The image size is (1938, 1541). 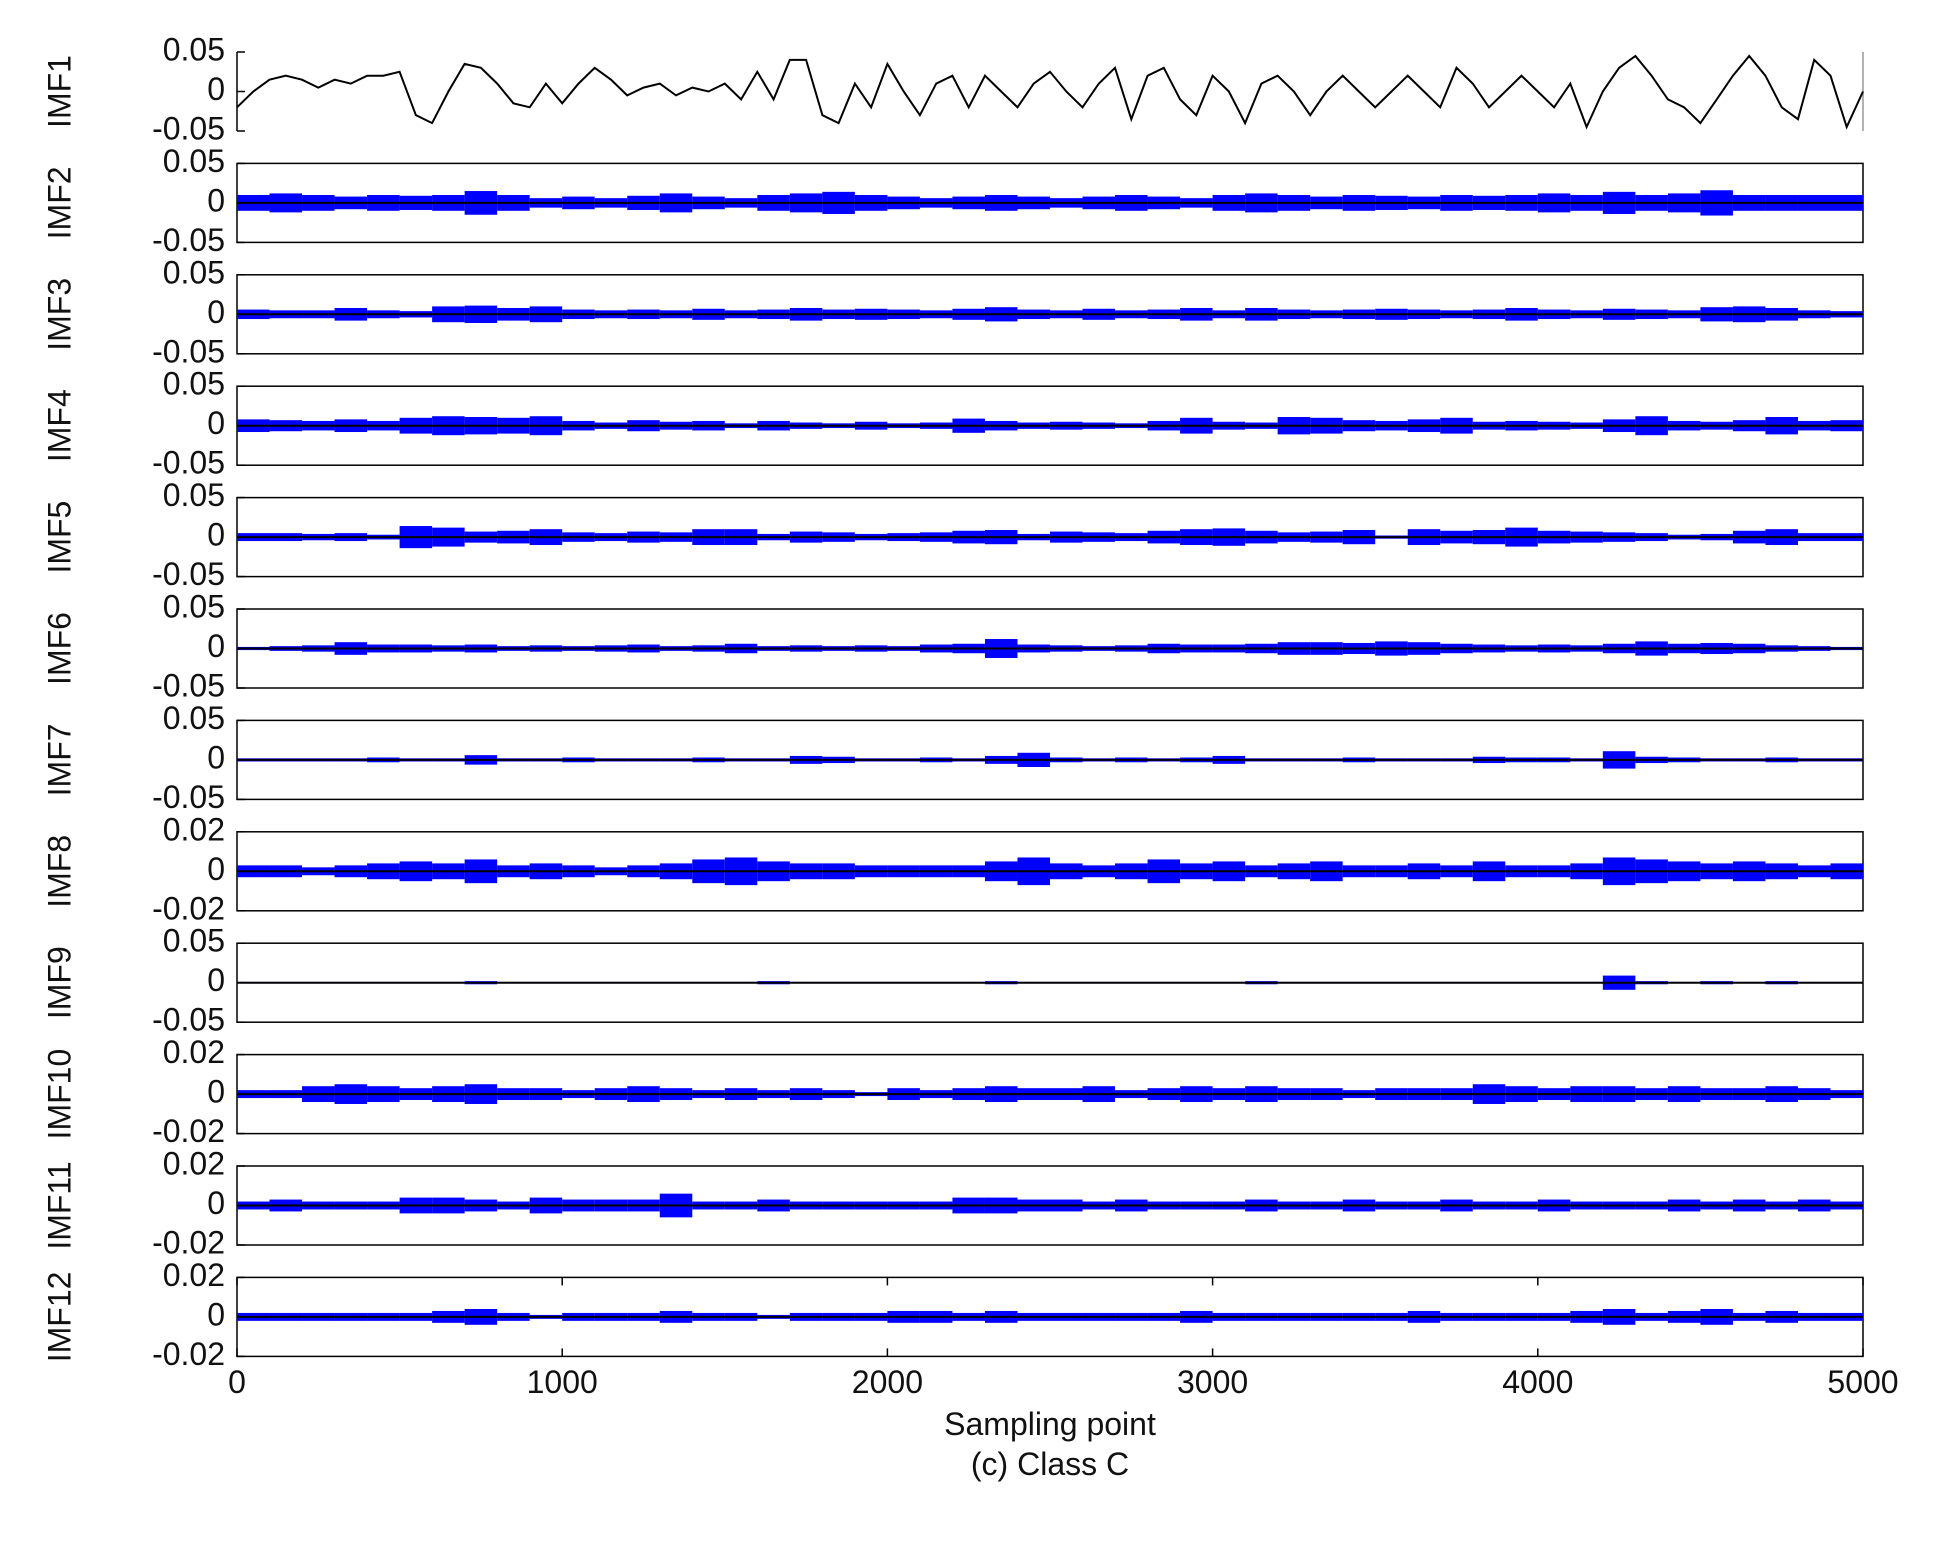 What do you see at coordinates (237, 1382) in the screenshot?
I see `x-tick-label: 0` at bounding box center [237, 1382].